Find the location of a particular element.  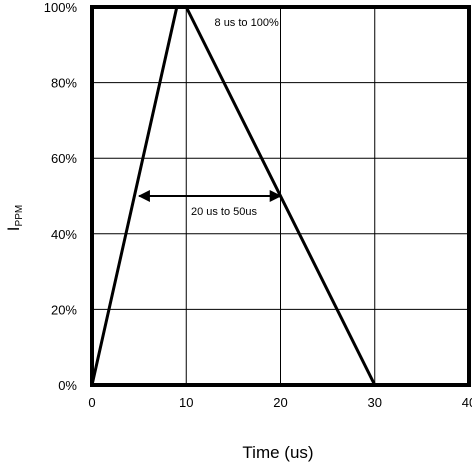

x-tick-labels: 0 10 20 30 40 is located at coordinates (280, 402).